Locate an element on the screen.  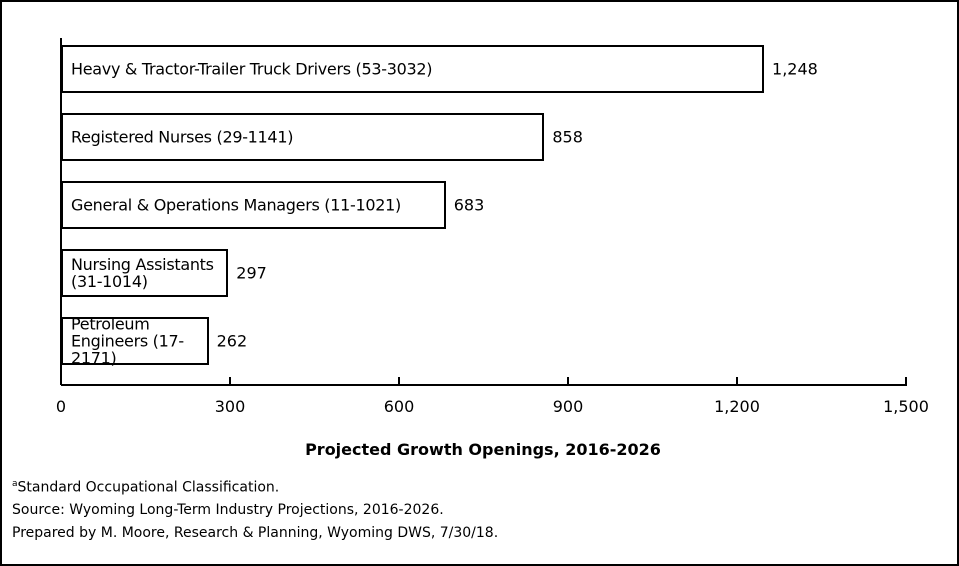
note-text: Standard Occupational Classification. is located at coordinates (148, 487).